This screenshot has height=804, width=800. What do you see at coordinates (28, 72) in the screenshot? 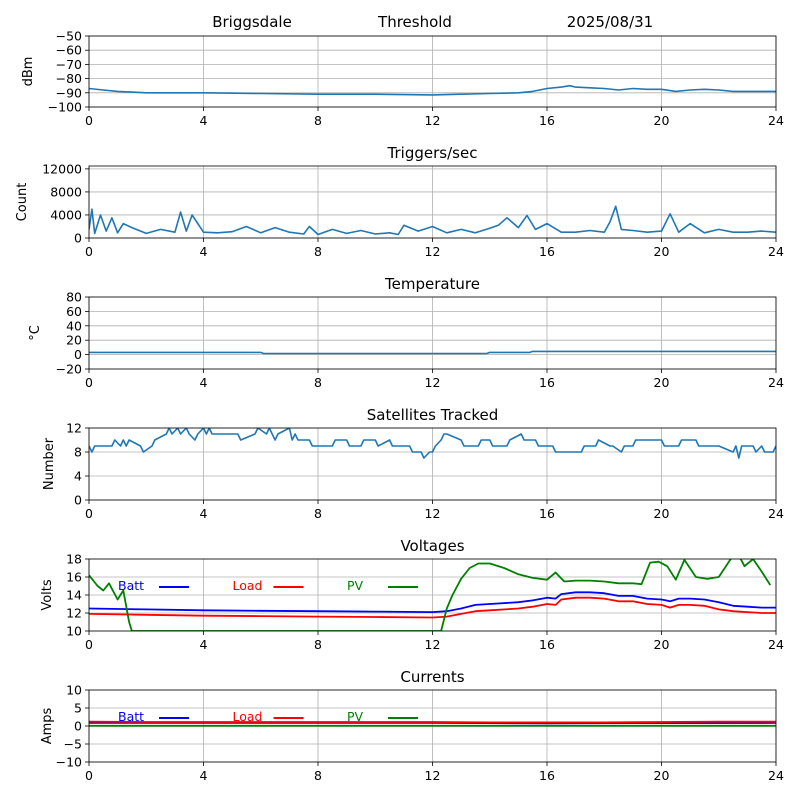
I see `y-axis-label: dBm` at bounding box center [28, 72].